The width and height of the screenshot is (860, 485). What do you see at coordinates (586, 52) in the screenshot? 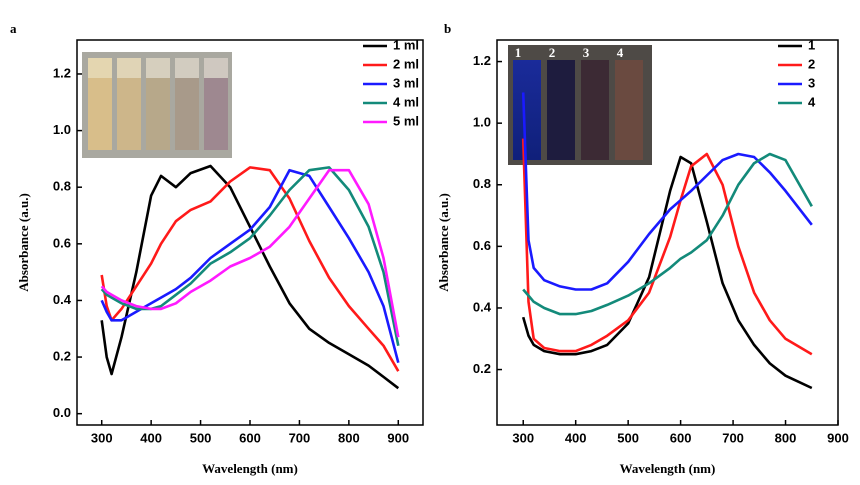
I see `inset-label: 3` at bounding box center [586, 52].